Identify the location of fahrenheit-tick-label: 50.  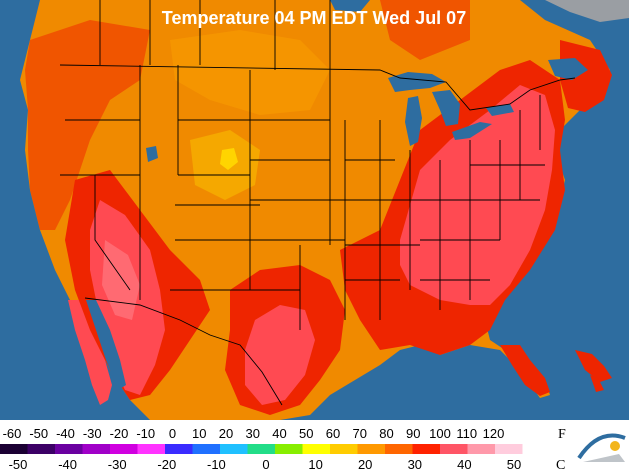
(306, 433).